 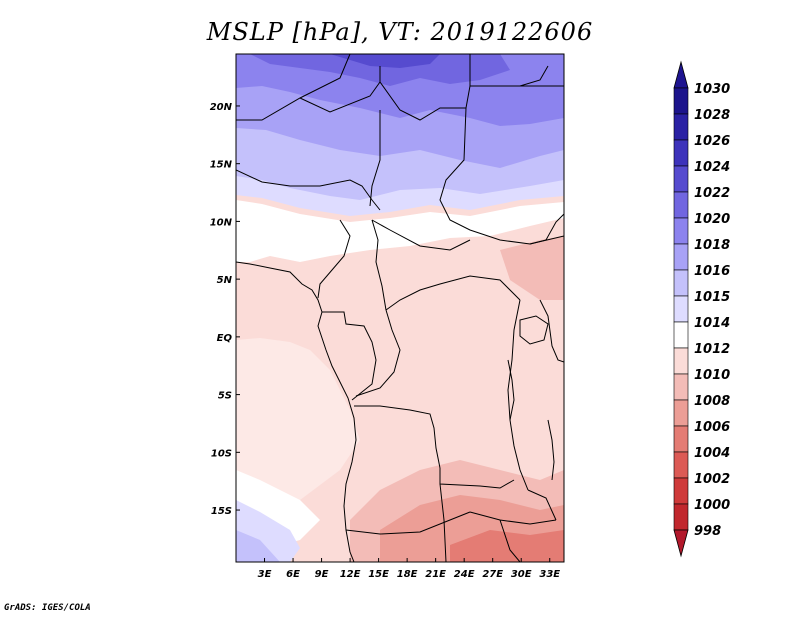 What do you see at coordinates (518, 395) in the screenshot?
I see `border-drc-east` at bounding box center [518, 395].